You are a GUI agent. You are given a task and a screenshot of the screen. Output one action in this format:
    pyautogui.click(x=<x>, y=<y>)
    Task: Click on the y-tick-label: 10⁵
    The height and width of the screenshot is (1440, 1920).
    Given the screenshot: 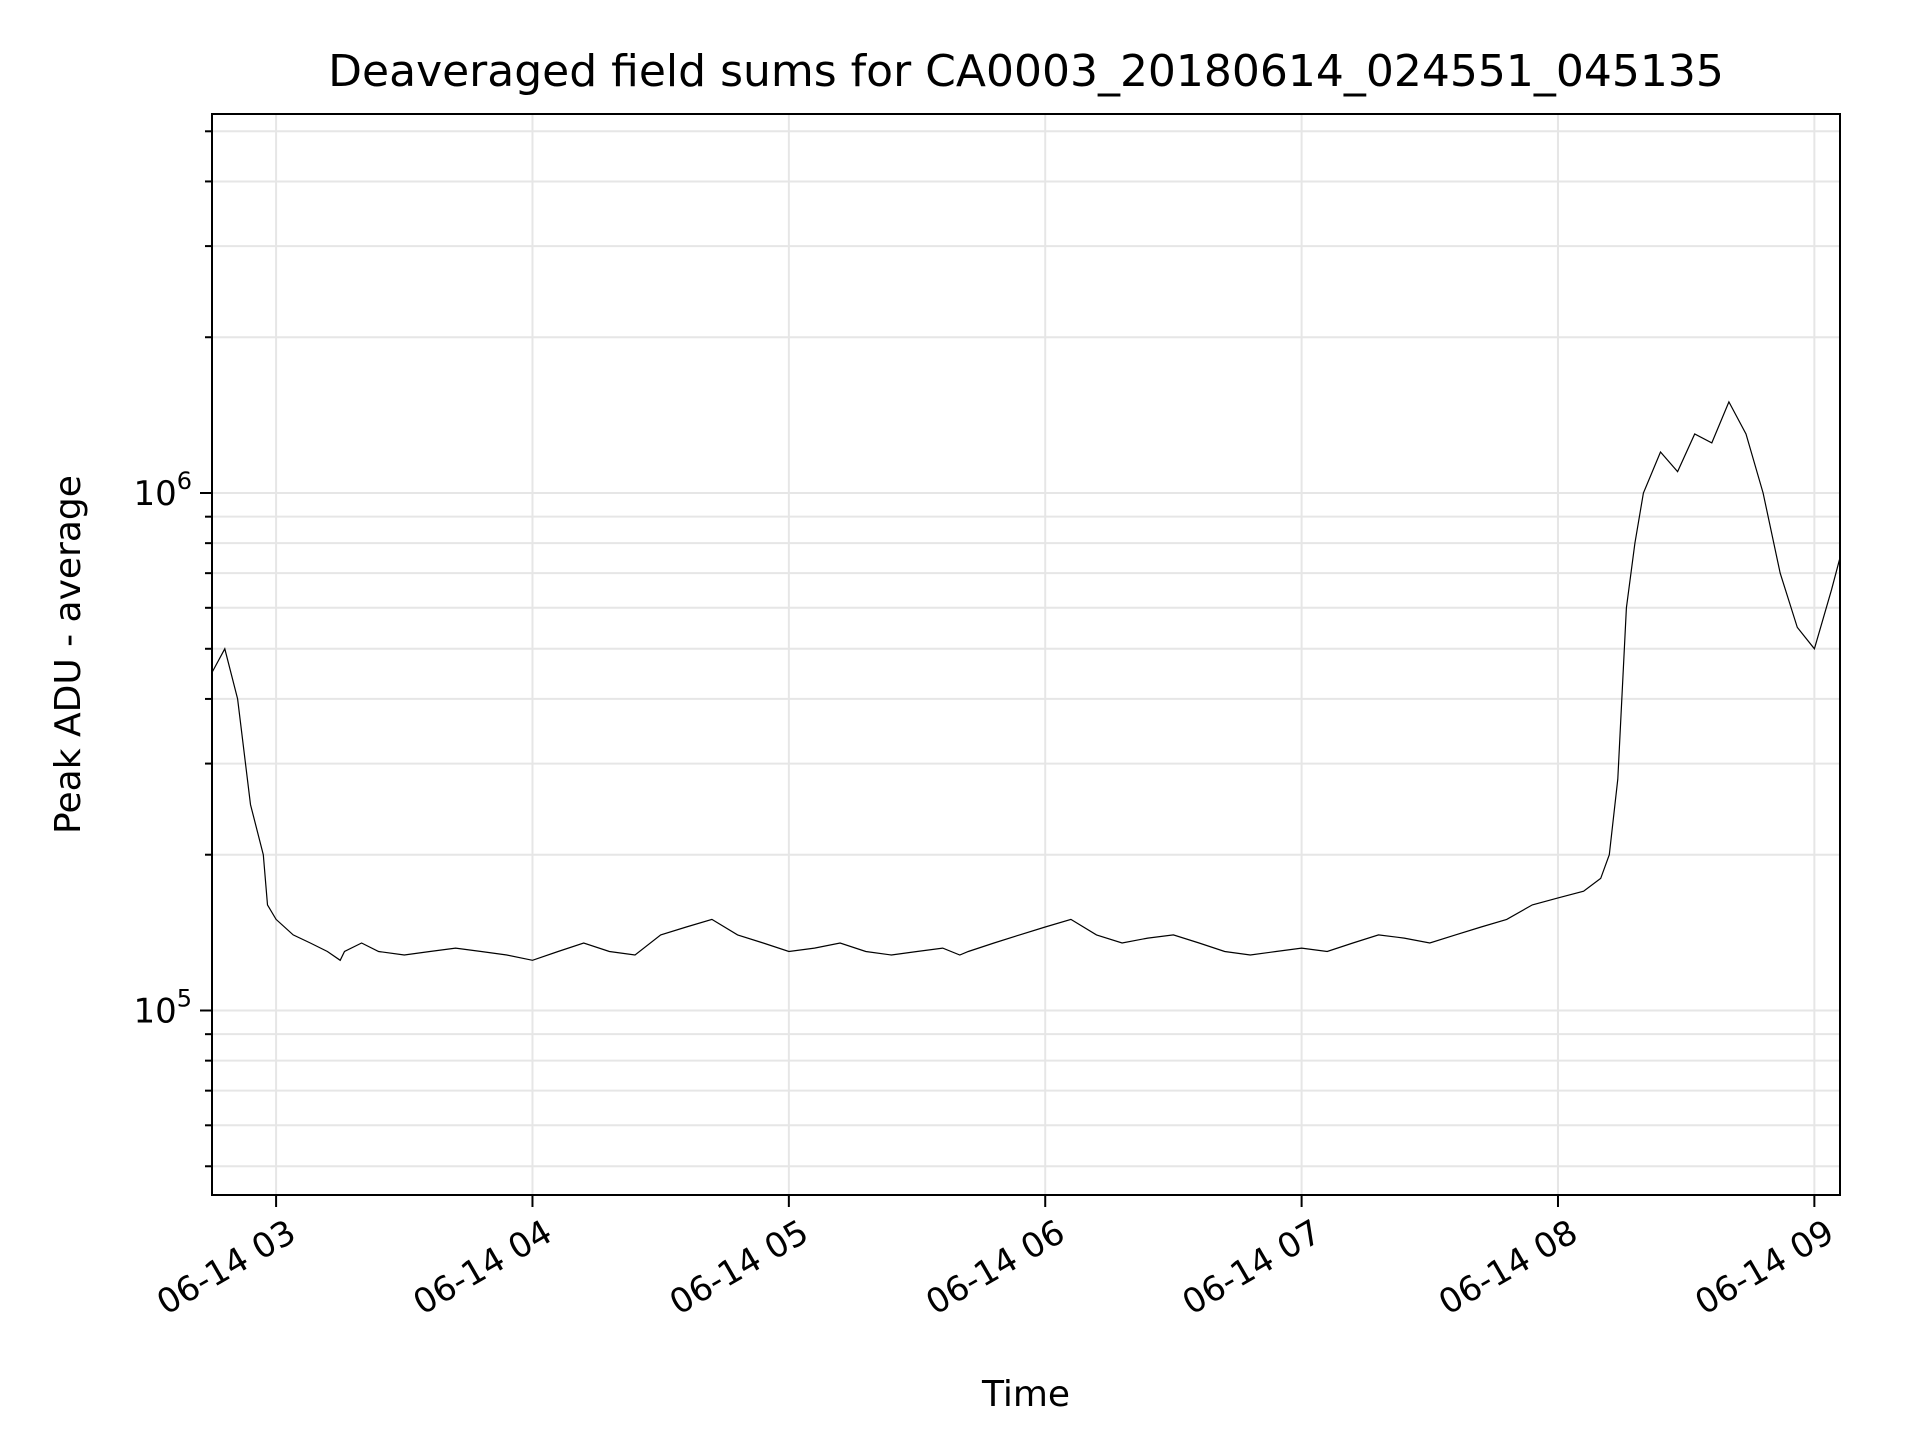 What is the action you would take?
    pyautogui.click(x=162, y=1007)
    